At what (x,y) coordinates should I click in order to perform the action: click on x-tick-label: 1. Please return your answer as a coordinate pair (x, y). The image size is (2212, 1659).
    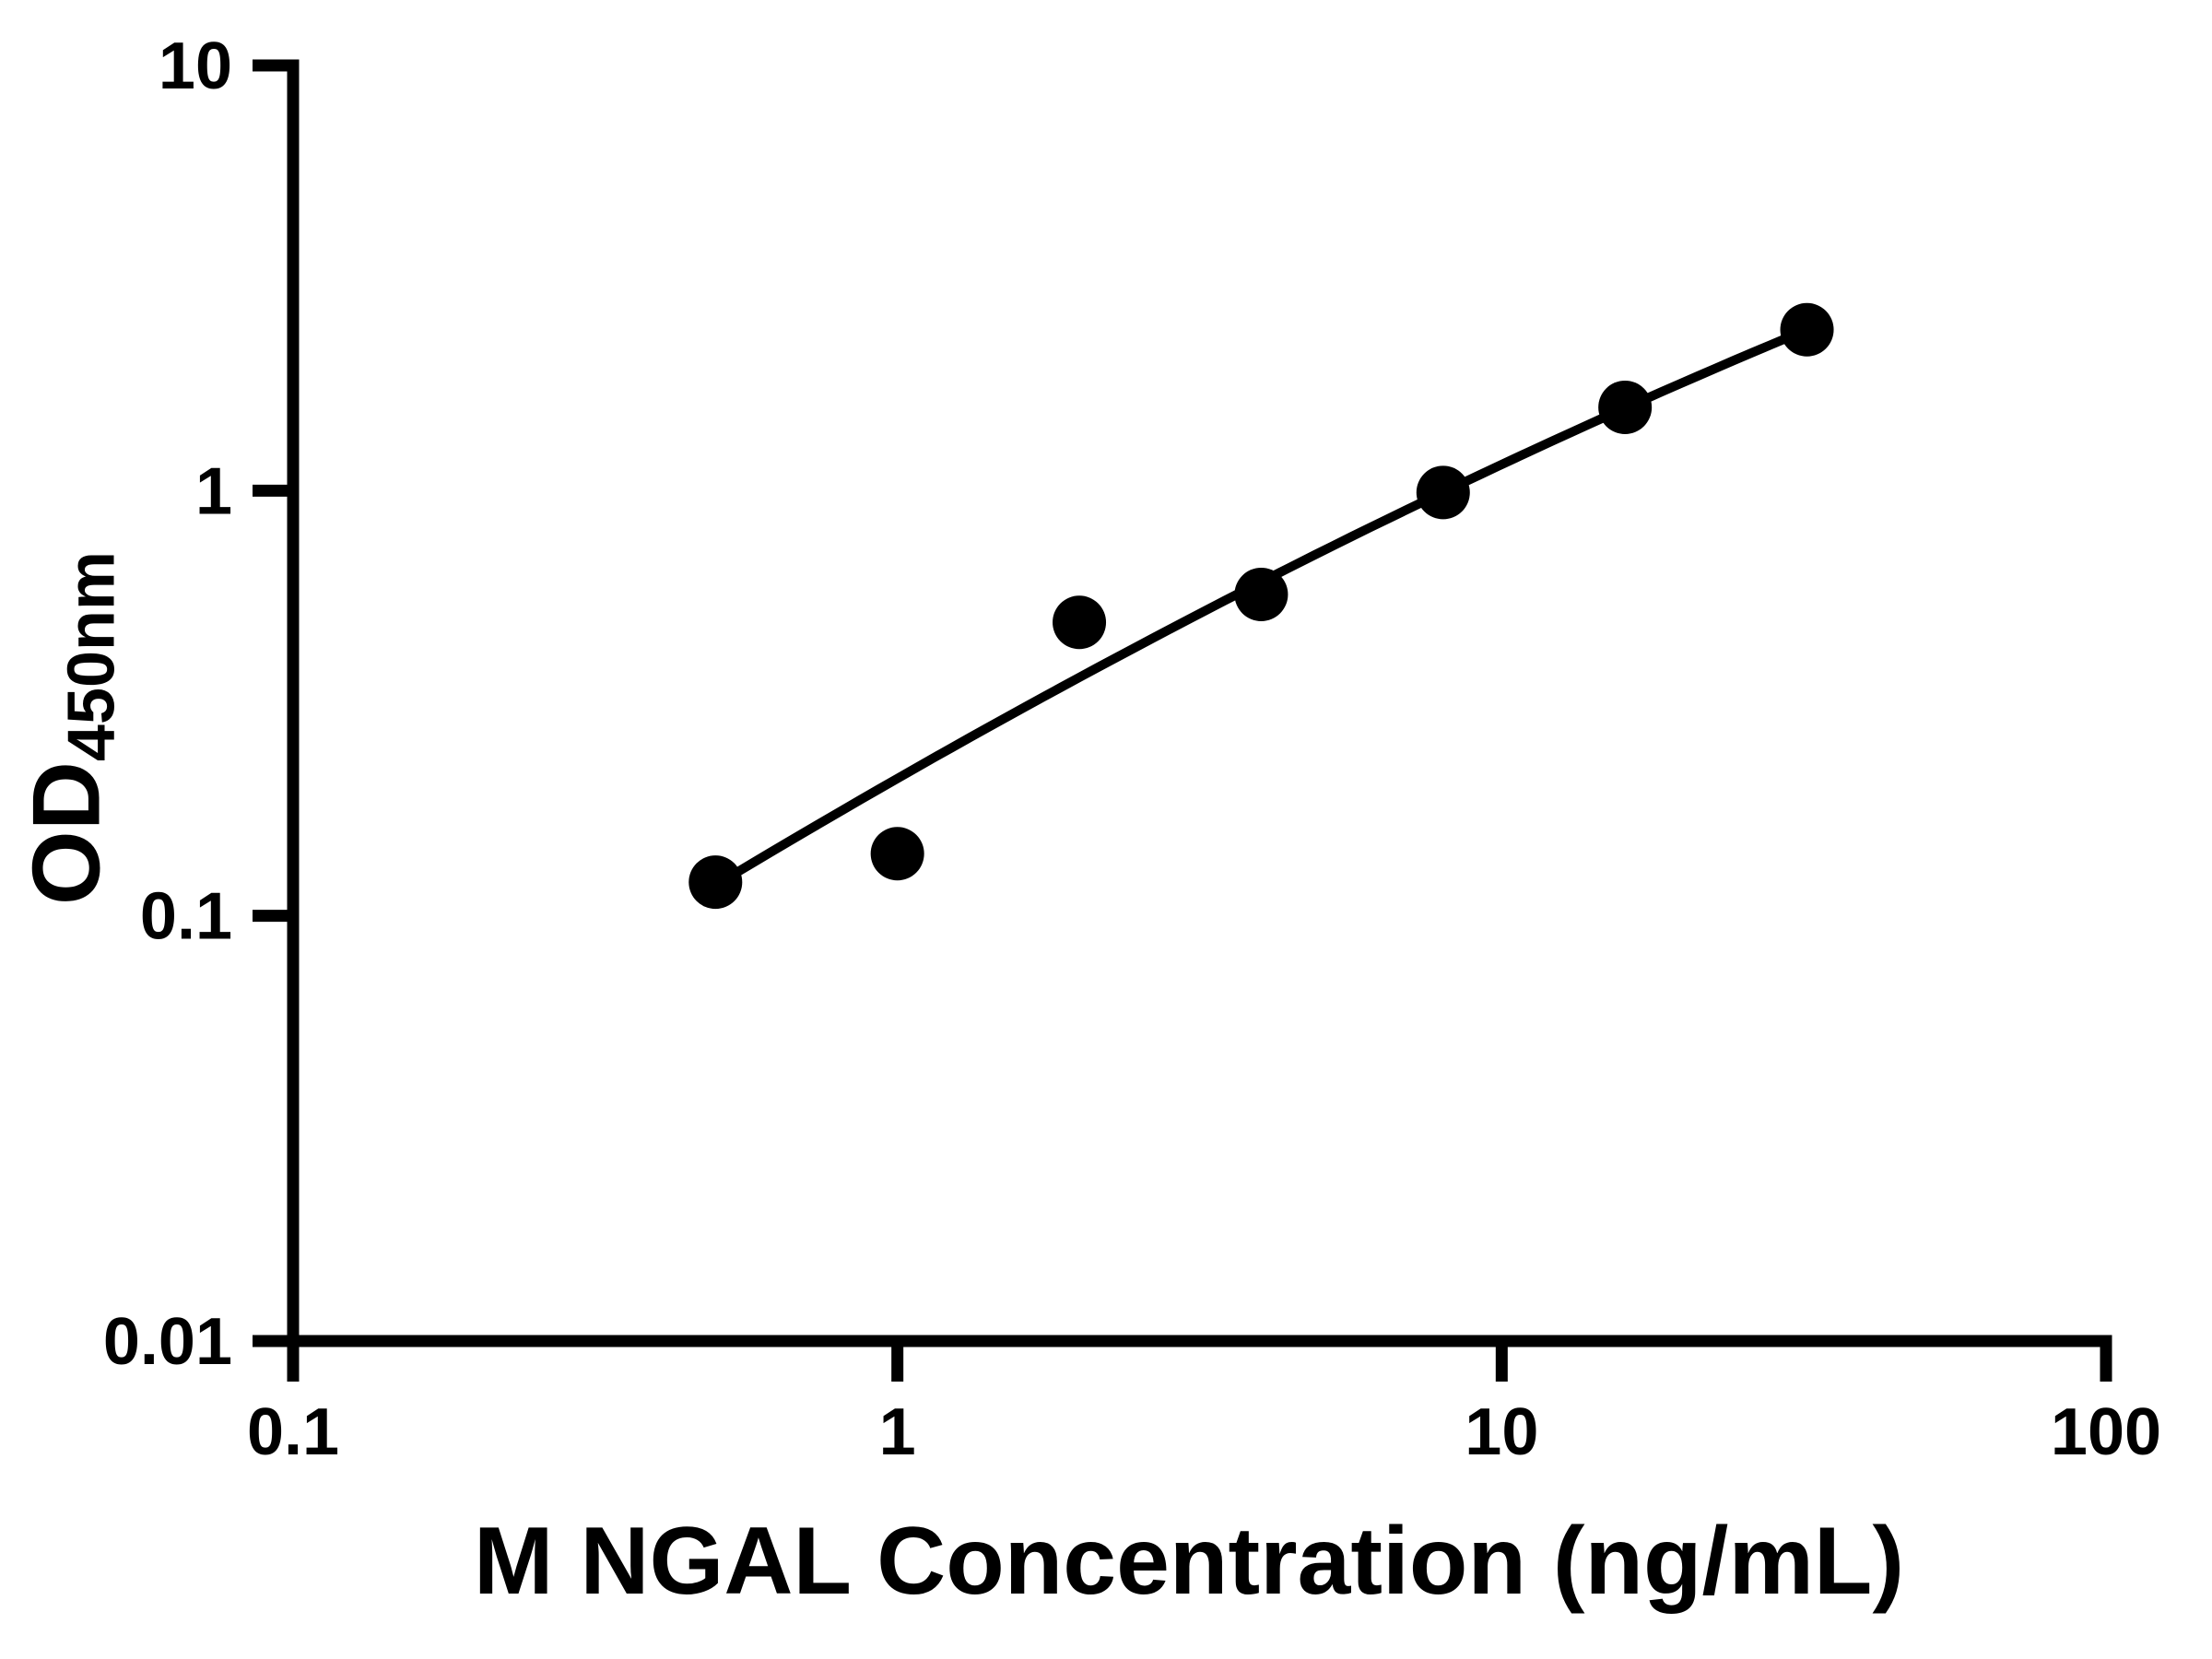
    Looking at the image, I should click on (897, 1432).